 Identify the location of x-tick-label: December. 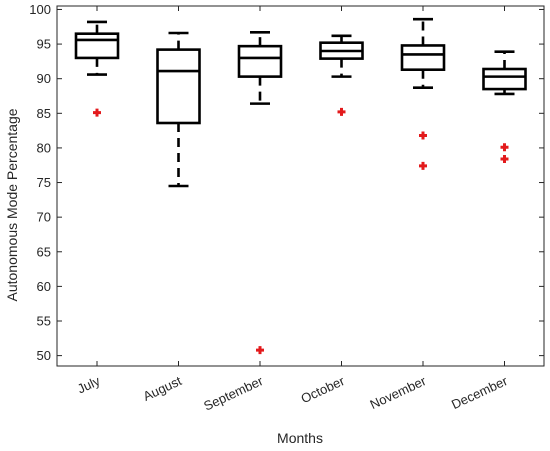
(479, 392).